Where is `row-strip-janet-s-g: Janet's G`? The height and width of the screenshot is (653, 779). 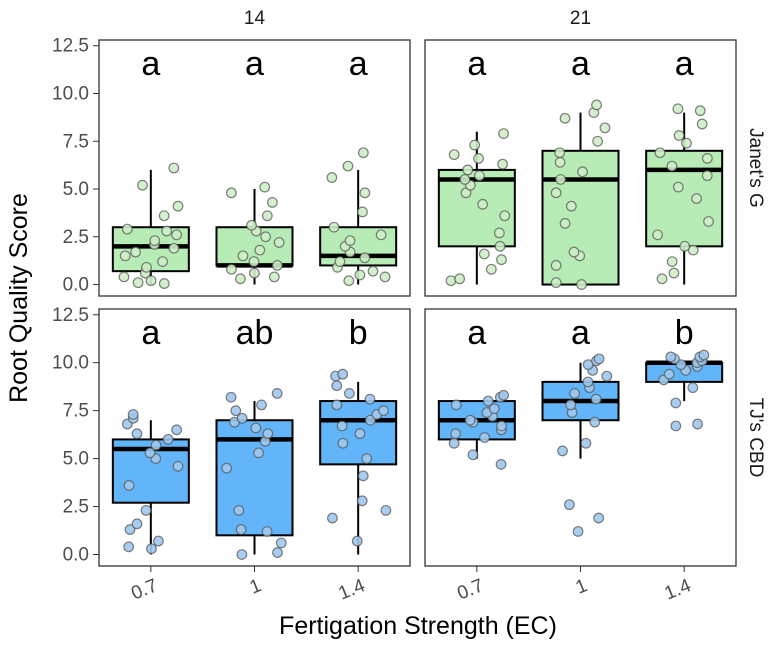 row-strip-janet-s-g: Janet's G is located at coordinates (755, 168).